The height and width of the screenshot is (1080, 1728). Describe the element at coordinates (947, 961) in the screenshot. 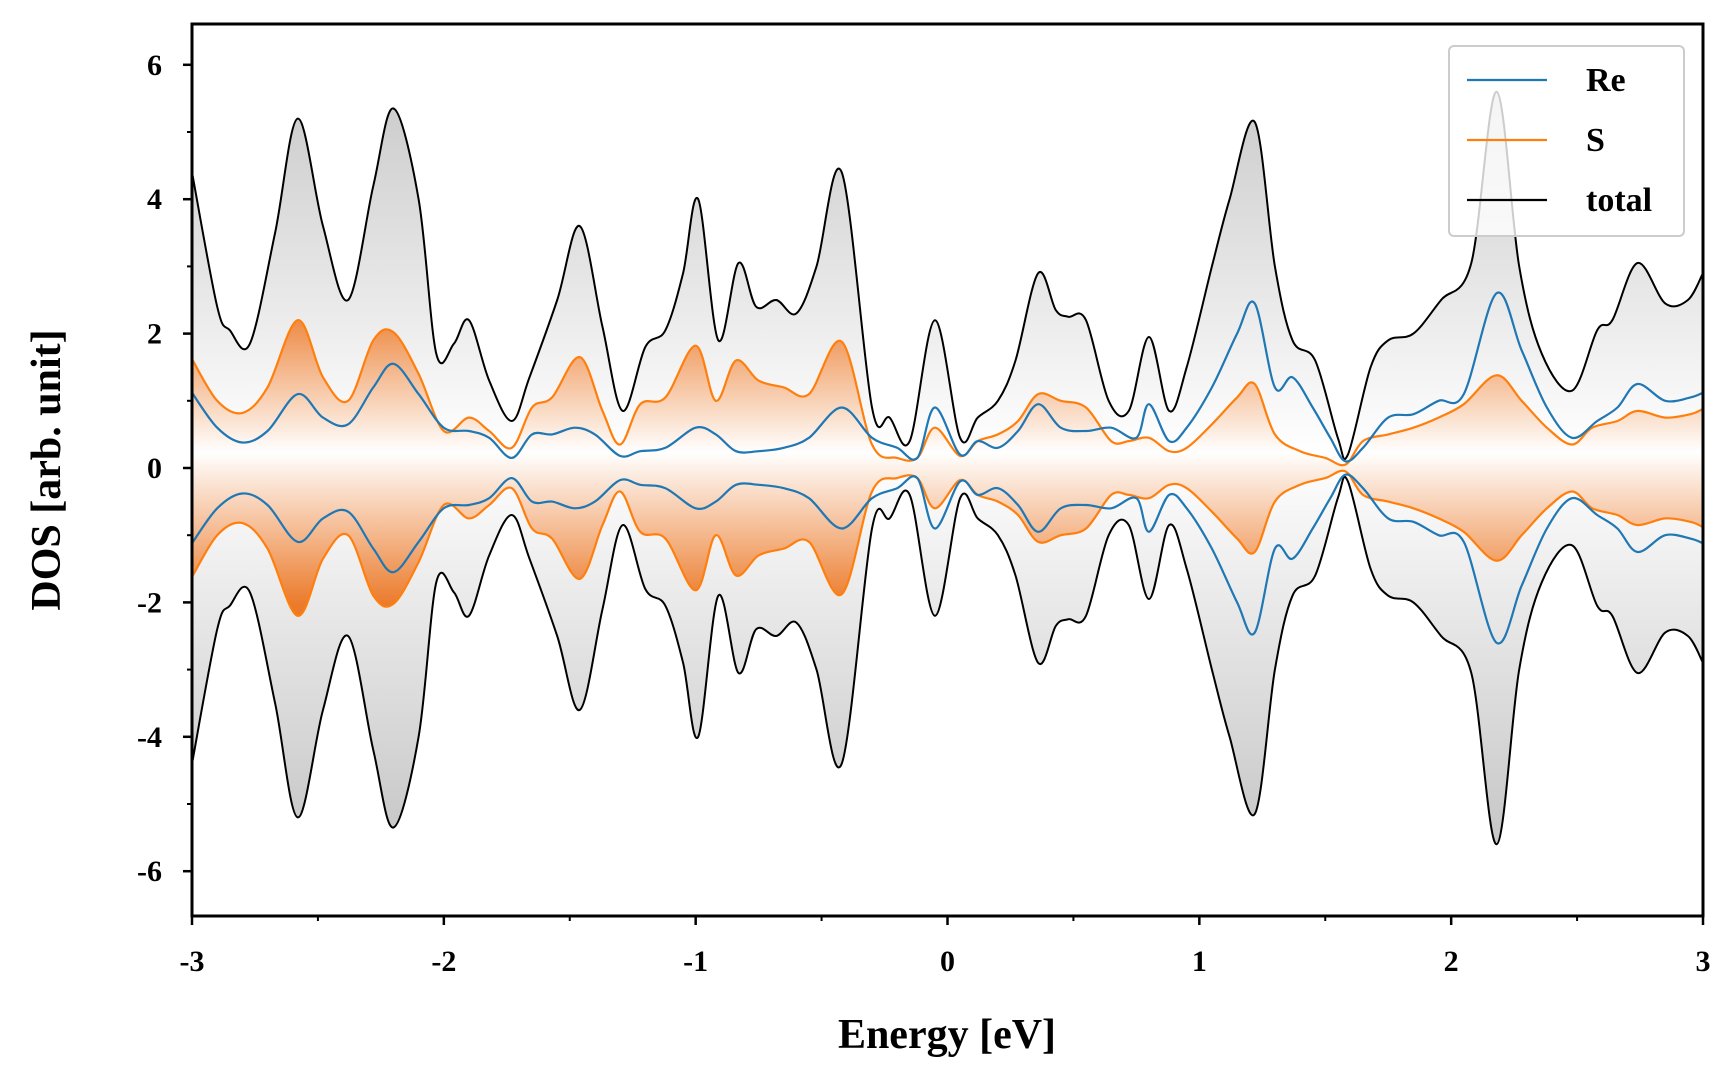

I see `x-tick-label: 0` at that location.